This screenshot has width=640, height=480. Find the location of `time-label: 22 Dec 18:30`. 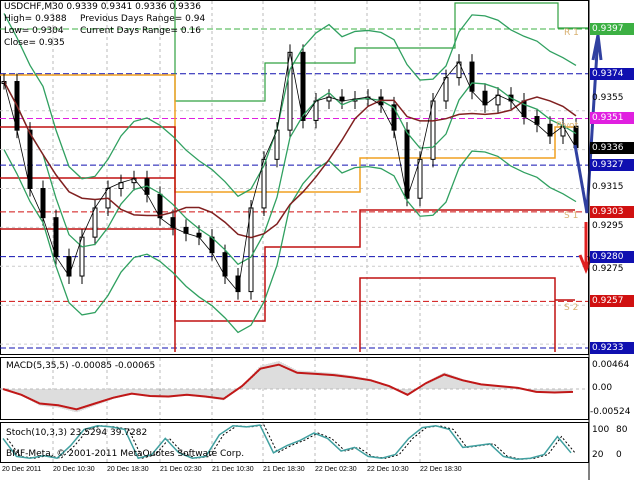

time-label: 22 Dec 18:30 is located at coordinates (441, 469).